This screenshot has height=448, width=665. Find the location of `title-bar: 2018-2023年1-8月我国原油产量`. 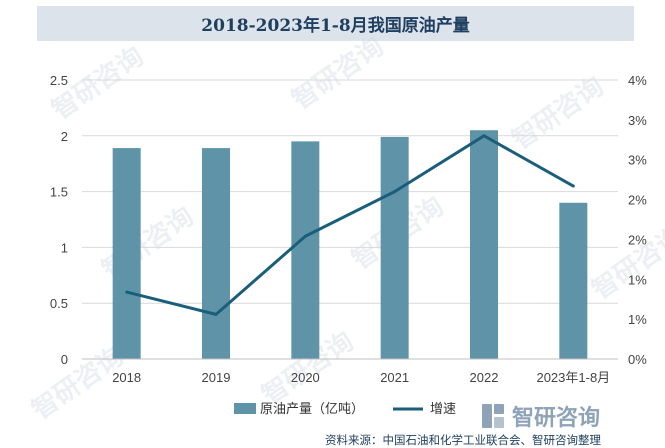

title-bar: 2018-2023年1-8月我国原油产量 is located at coordinates (335, 23).